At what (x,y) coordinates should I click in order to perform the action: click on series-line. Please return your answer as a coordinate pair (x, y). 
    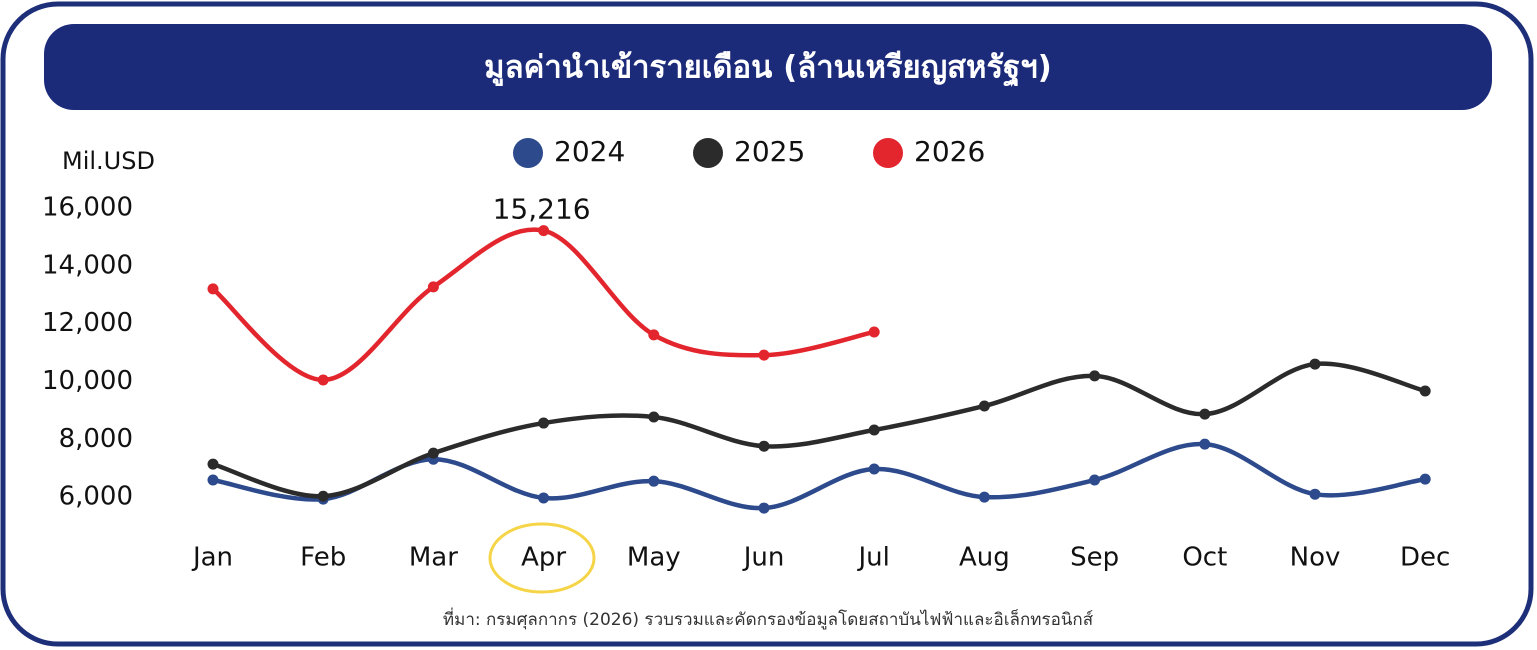
    Looking at the image, I should click on (819, 476).